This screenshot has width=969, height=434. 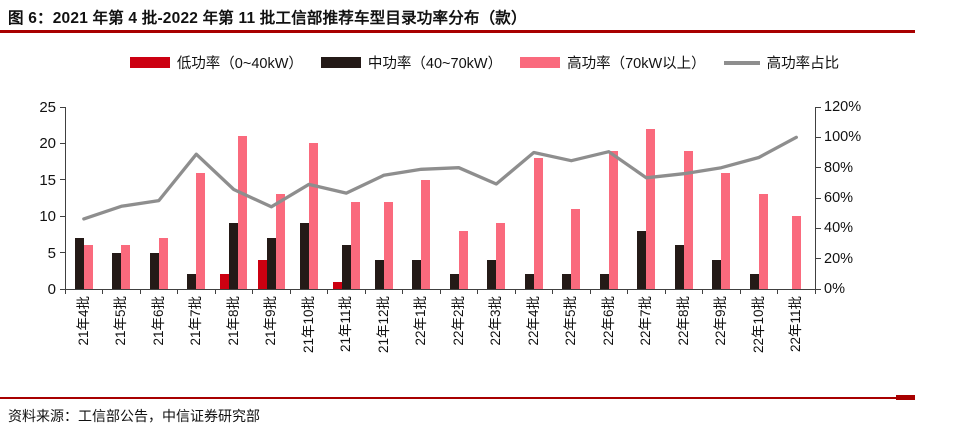 What do you see at coordinates (803, 64) in the screenshot?
I see `legend-label: 高功率占比` at bounding box center [803, 64].